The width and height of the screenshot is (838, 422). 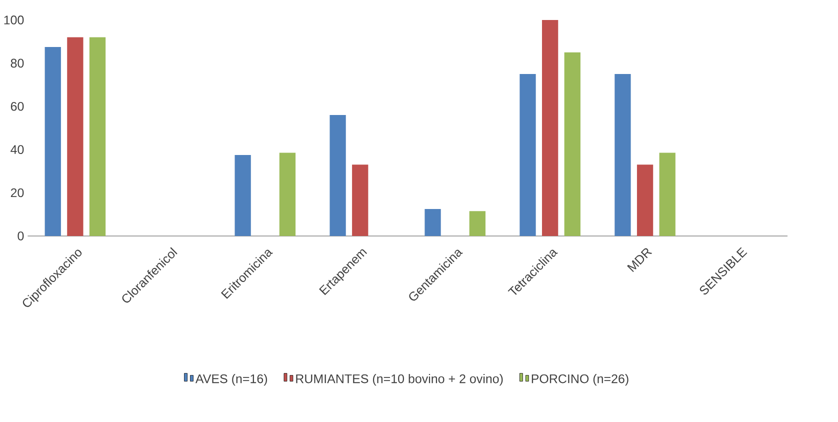 What do you see at coordinates (17, 149) in the screenshot?
I see `y-tick-label: 40` at bounding box center [17, 149].